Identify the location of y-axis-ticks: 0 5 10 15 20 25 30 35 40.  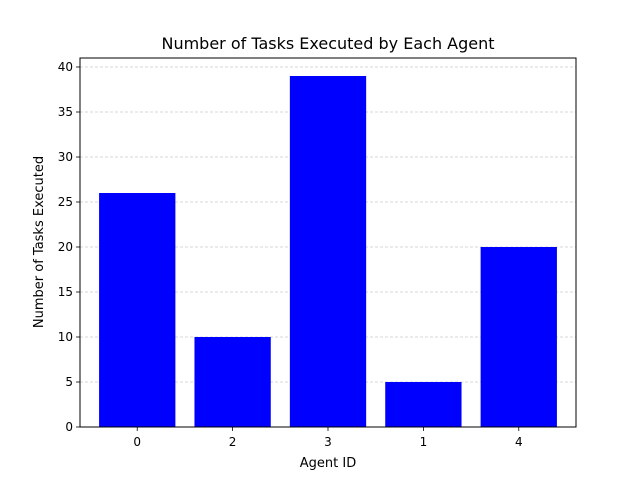
(69, 247).